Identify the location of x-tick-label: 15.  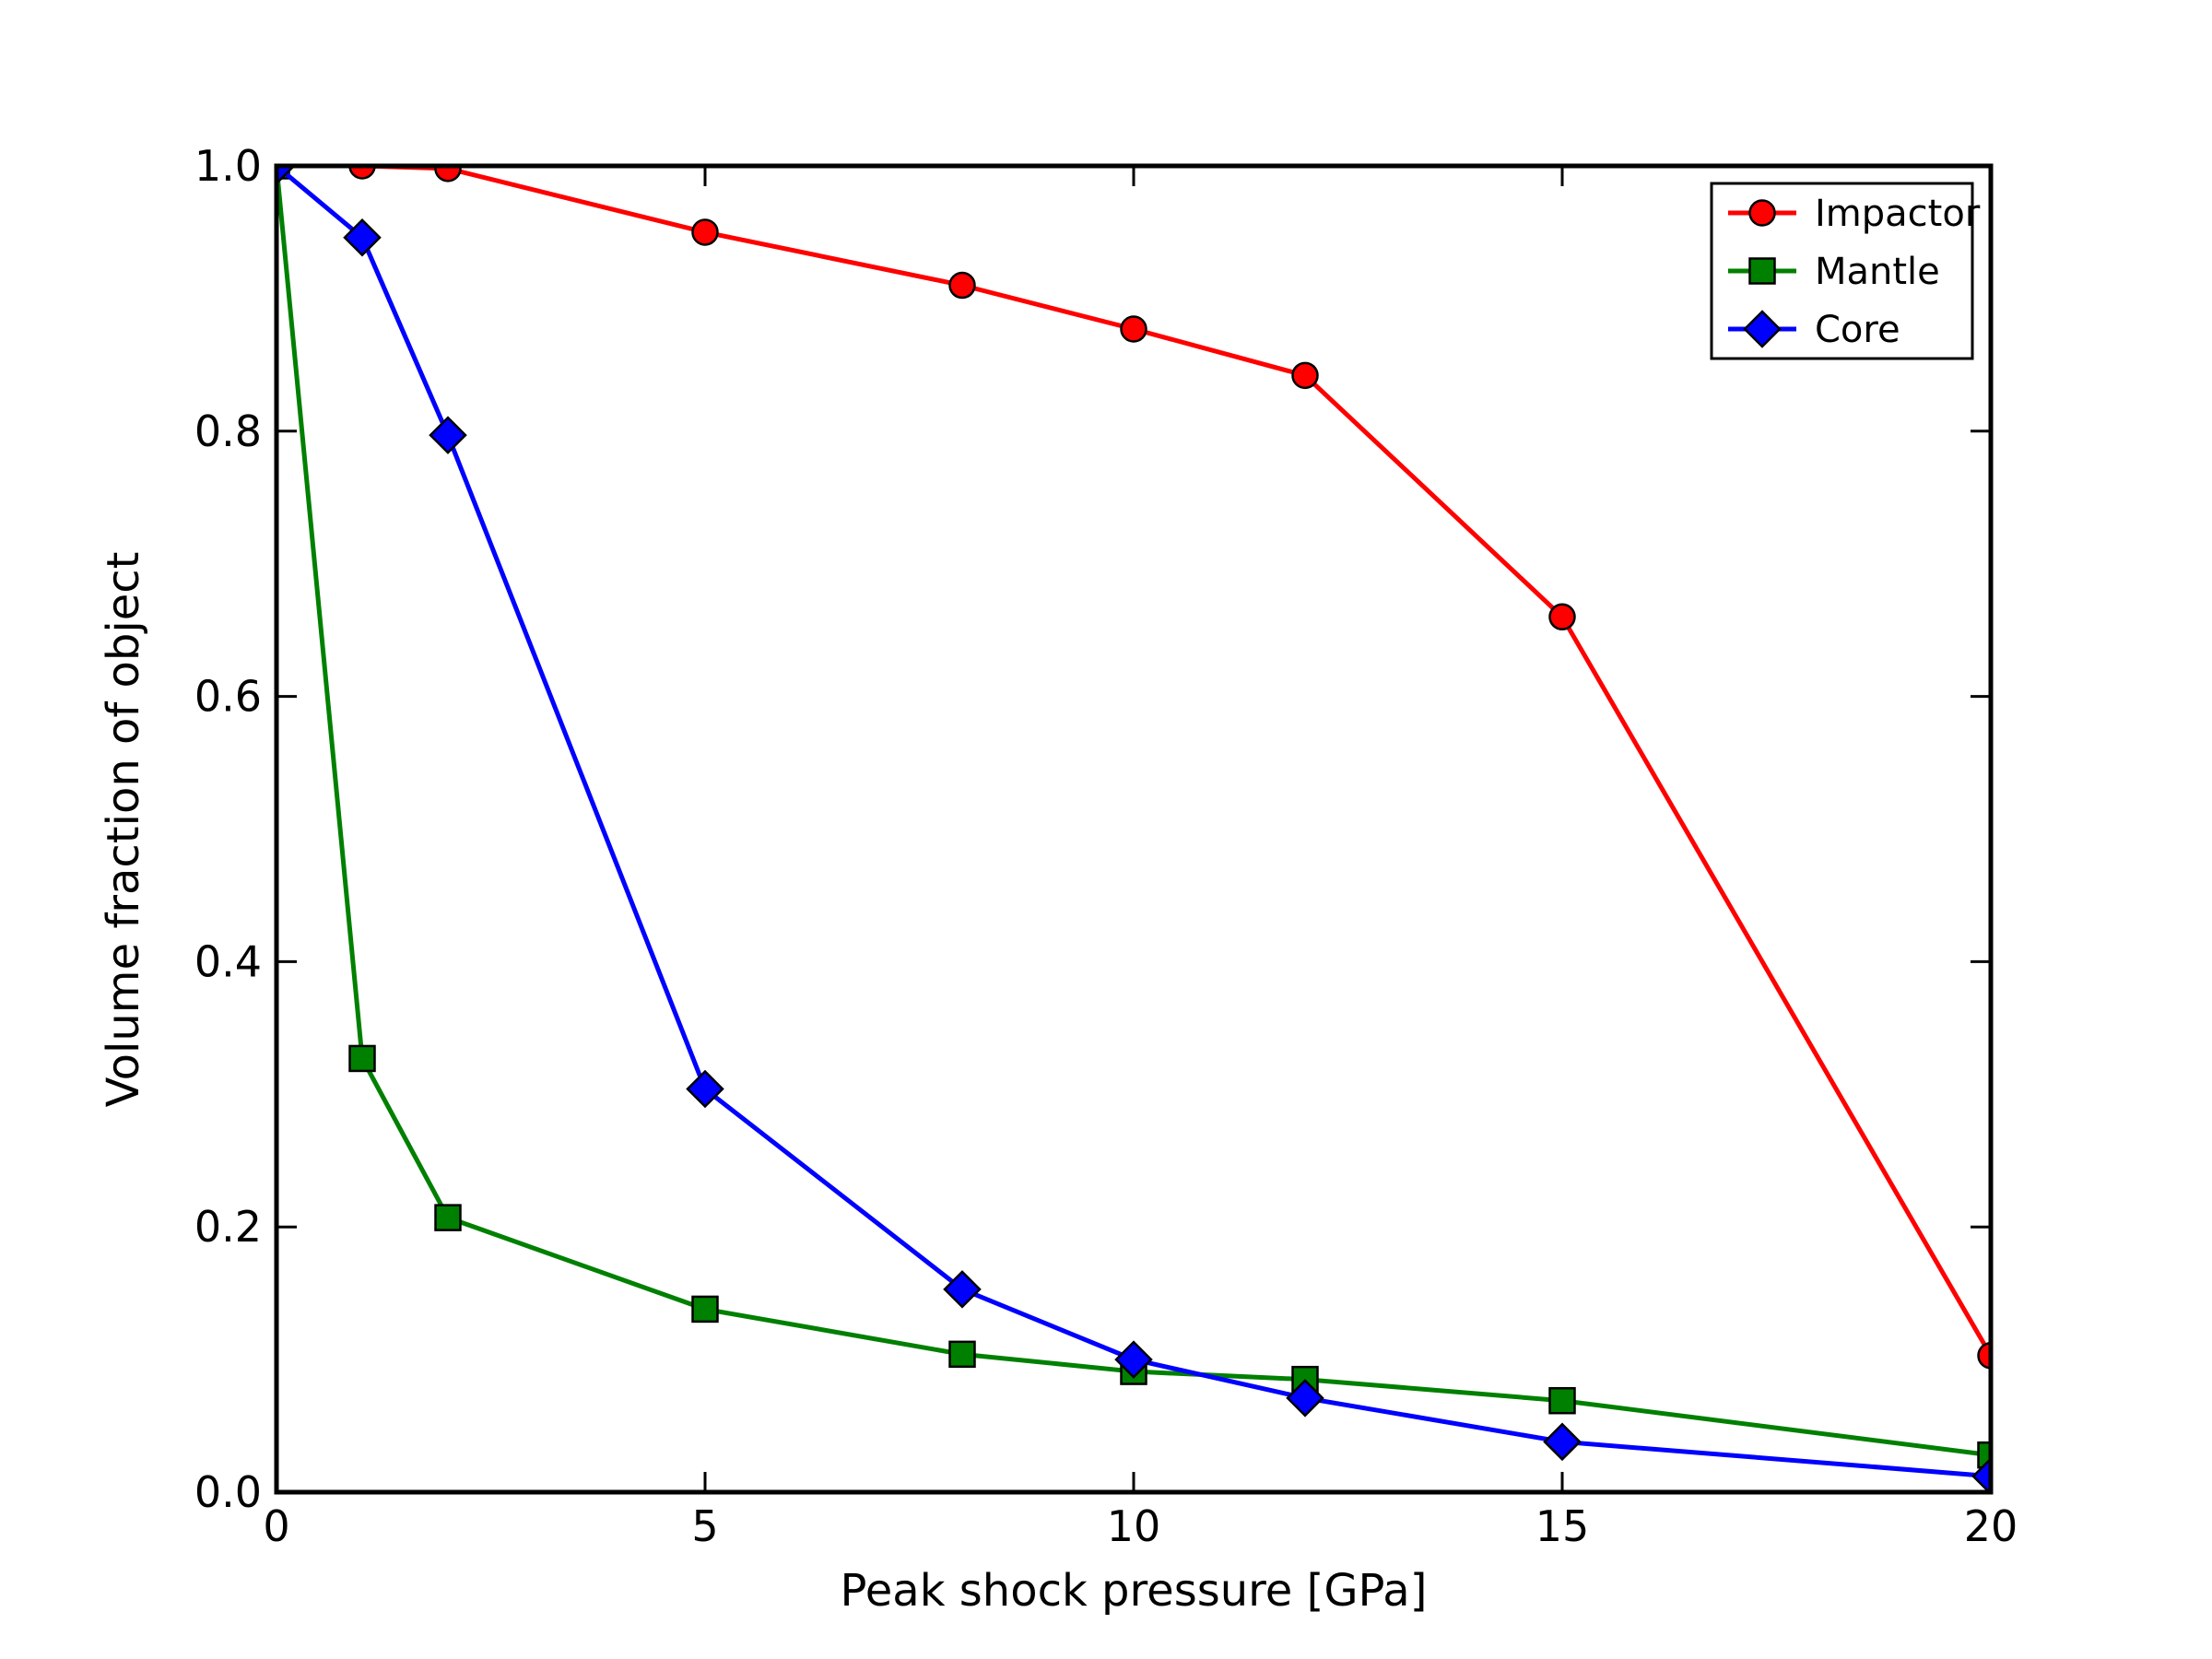
(1562, 1526).